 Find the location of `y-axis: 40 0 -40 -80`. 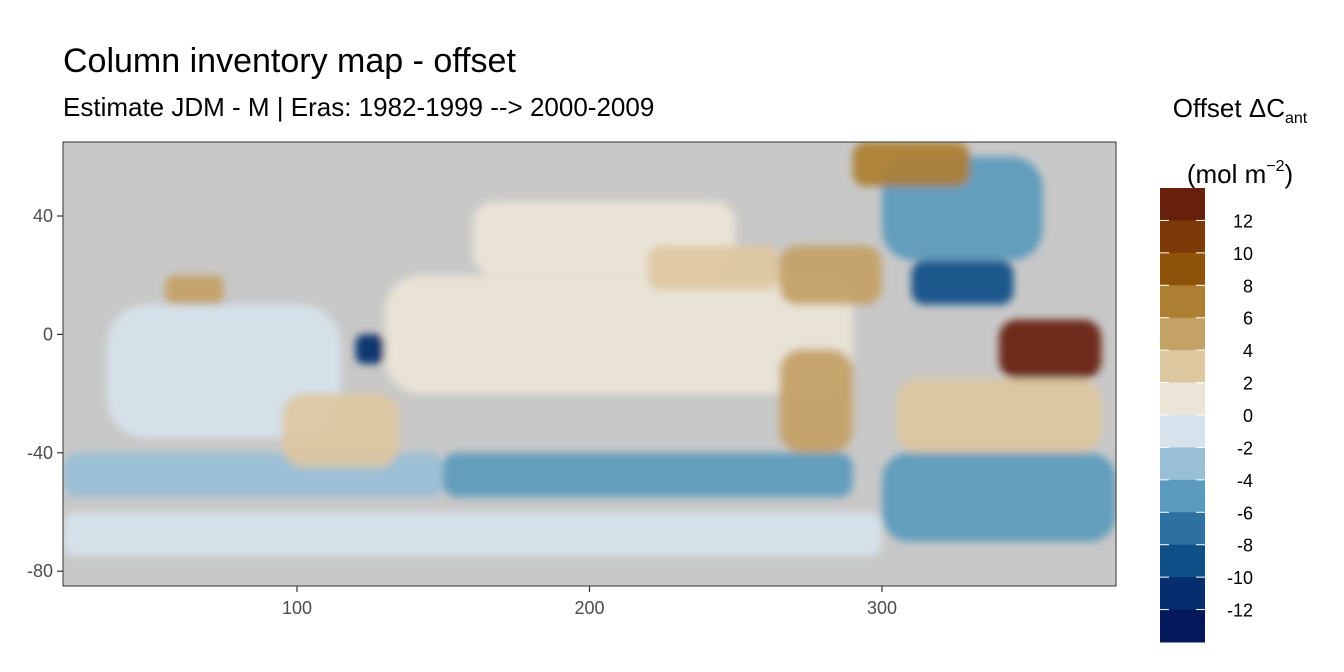

y-axis: 40 0 -40 -80 is located at coordinates (45, 393).